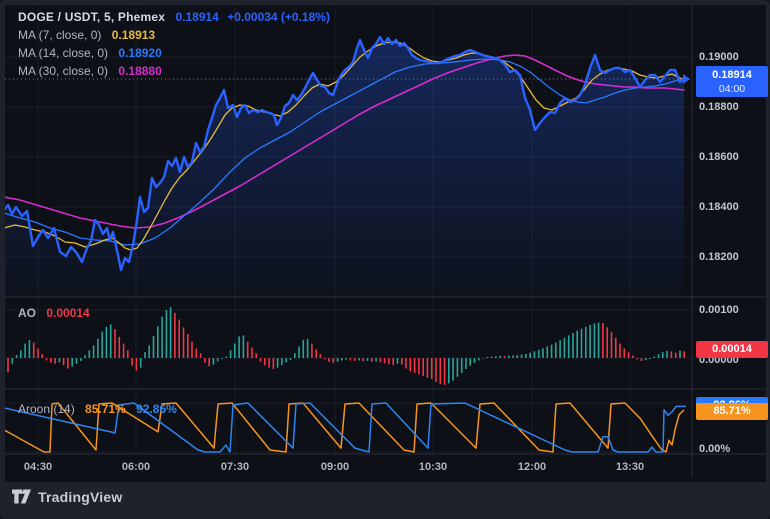  What do you see at coordinates (732, 411) in the screenshot?
I see `aroon-up-badge: 85.71%` at bounding box center [732, 411].